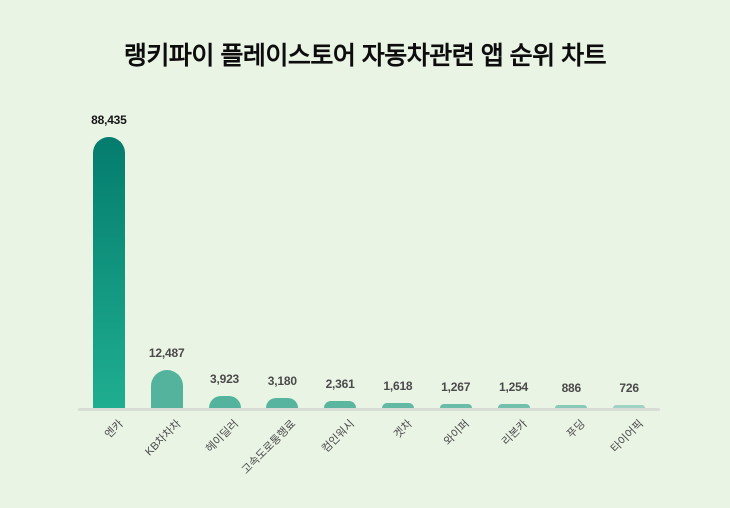 Image resolution: width=730 pixels, height=508 pixels. Describe the element at coordinates (365, 56) in the screenshot. I see `chart-title: 랭키파이 플레이스토어 자동차관련 앱 순위 차트` at that location.